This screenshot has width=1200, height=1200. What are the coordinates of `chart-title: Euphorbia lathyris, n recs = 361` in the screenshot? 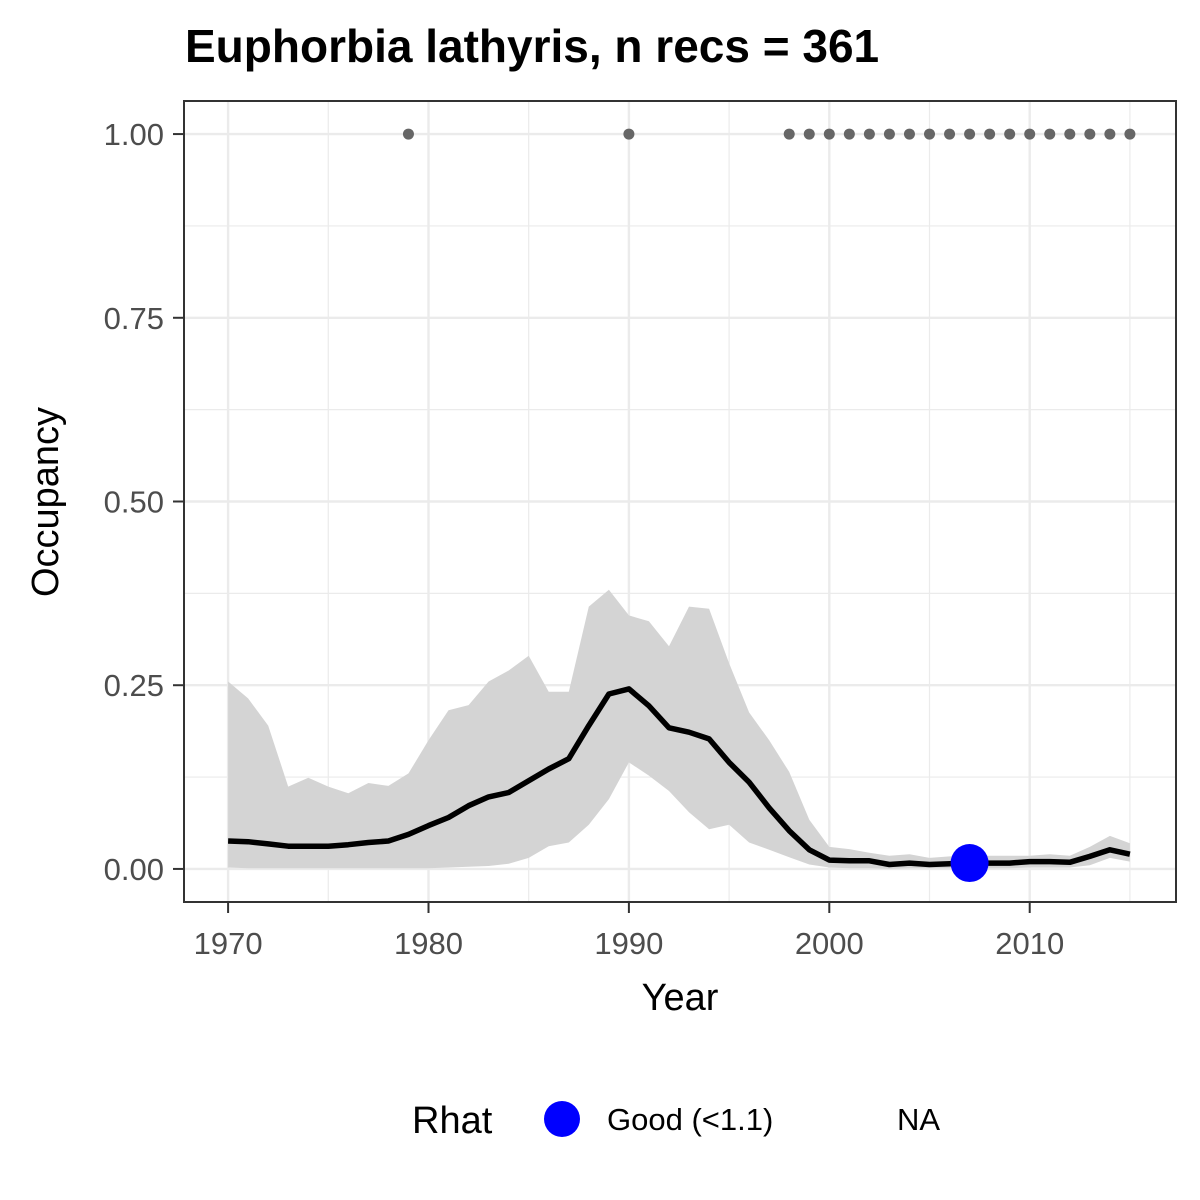 It's located at (532, 46).